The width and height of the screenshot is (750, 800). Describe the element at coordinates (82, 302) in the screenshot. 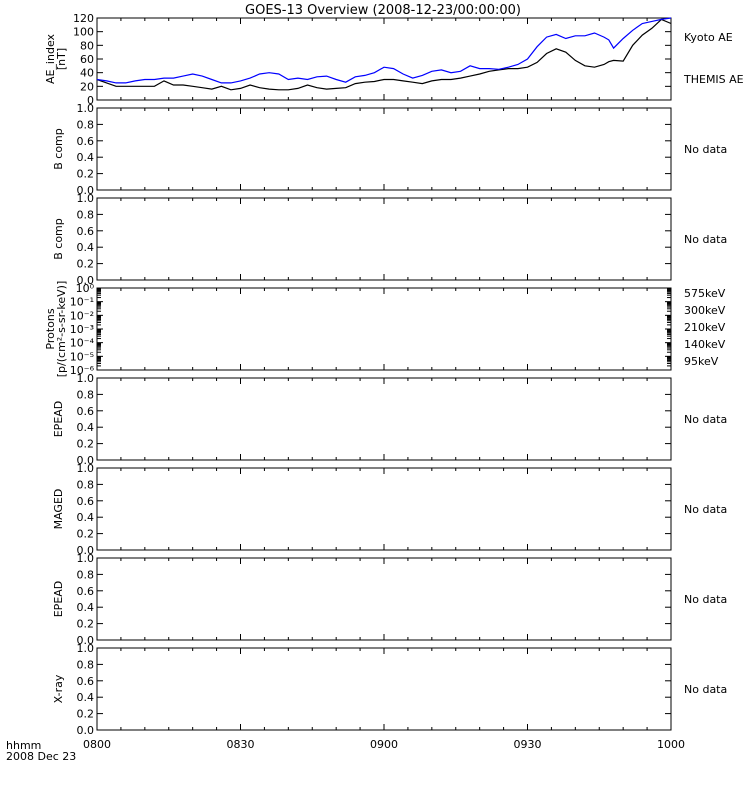

I see `y-tick-label: 10⁻¹` at that location.